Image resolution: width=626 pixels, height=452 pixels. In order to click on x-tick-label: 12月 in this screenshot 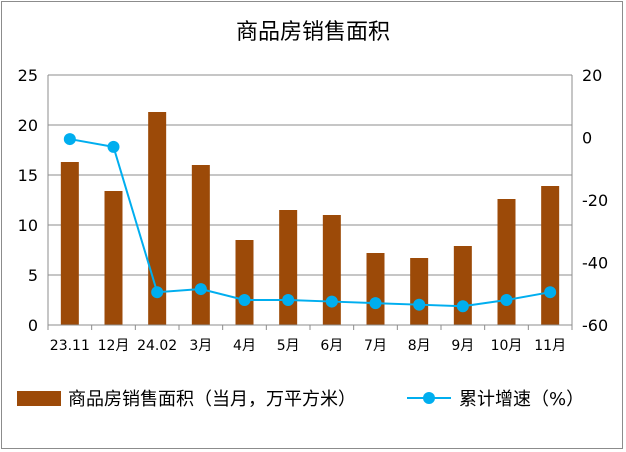, I will do `click(114, 346)`.